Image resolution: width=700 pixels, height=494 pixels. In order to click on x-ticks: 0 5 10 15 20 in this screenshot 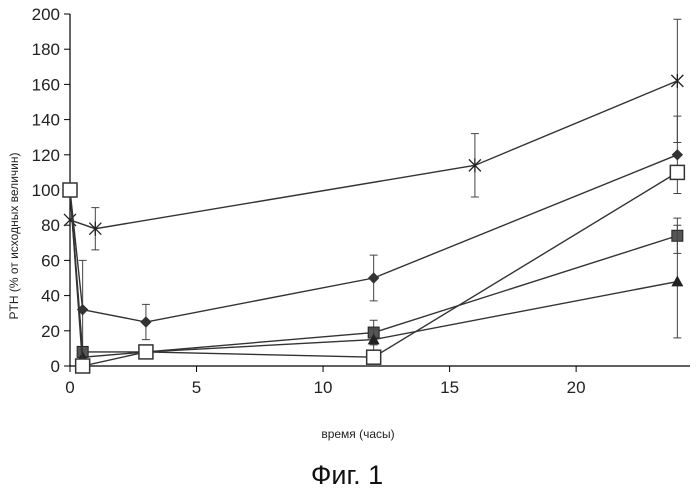, I will do `click(325, 381)`.